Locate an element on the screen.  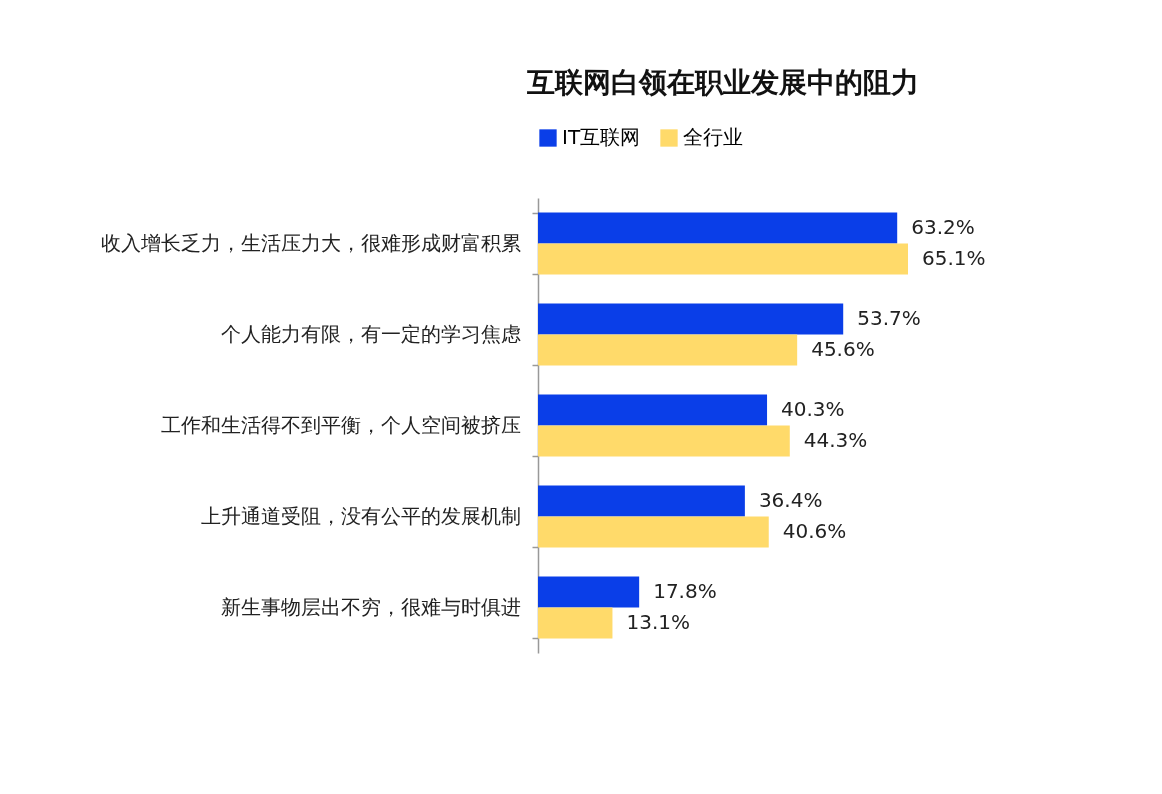
data-label: 40.6% is located at coordinates (814, 530).